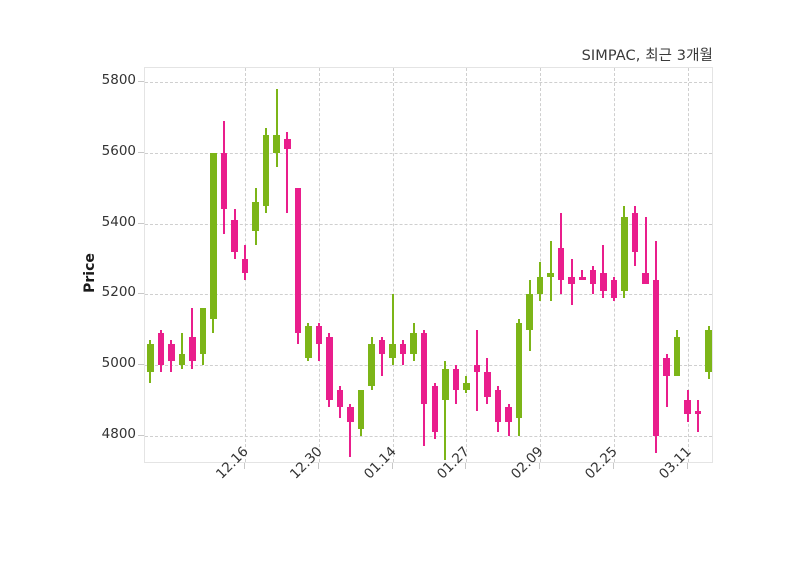 Image resolution: width=800 pixels, height=575 pixels. What do you see at coordinates (118, 150) in the screenshot?
I see `y-tick-label: 5600` at bounding box center [118, 150].